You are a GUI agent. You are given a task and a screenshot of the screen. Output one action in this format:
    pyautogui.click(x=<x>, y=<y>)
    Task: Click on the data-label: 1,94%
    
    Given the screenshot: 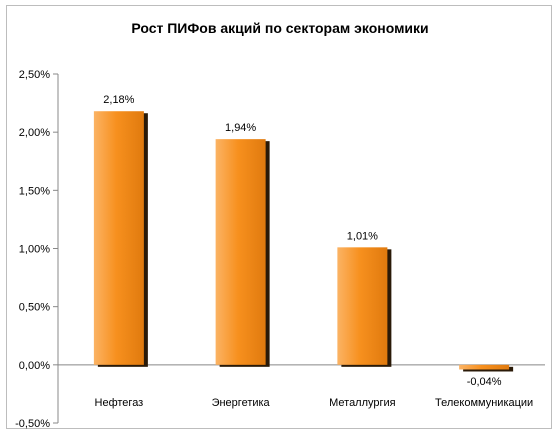 What is the action you would take?
    pyautogui.click(x=240, y=128)
    